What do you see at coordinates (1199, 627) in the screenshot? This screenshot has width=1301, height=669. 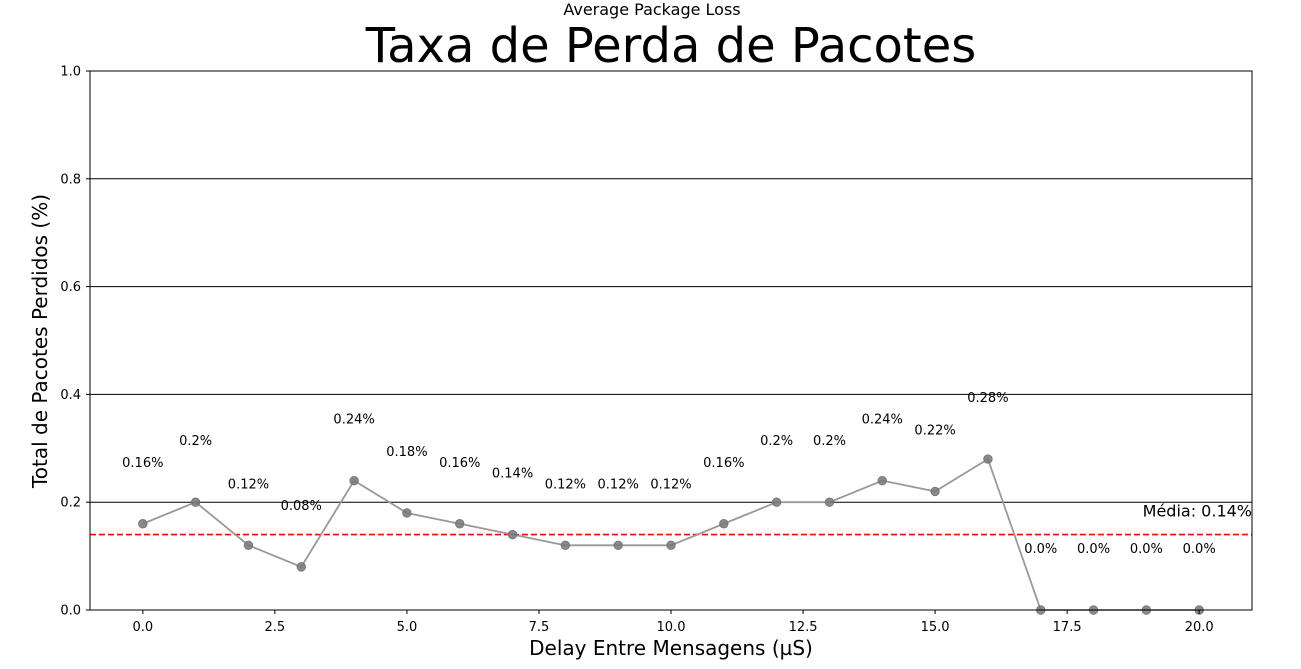 I see `x-tick-label: 20.0` at bounding box center [1199, 627].